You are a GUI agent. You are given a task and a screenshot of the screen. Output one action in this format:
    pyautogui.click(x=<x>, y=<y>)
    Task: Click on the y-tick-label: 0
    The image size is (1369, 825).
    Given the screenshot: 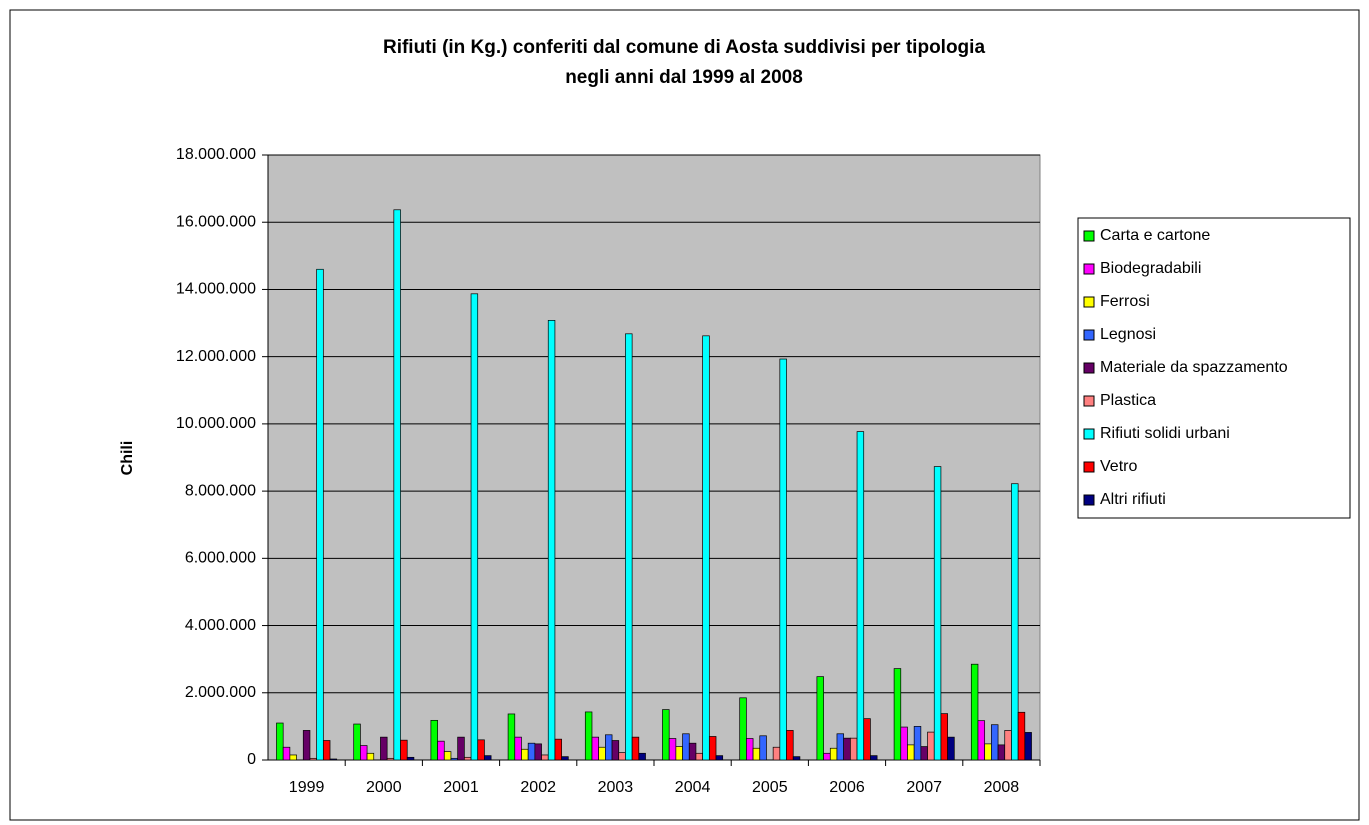 What is the action you would take?
    pyautogui.click(x=251, y=759)
    